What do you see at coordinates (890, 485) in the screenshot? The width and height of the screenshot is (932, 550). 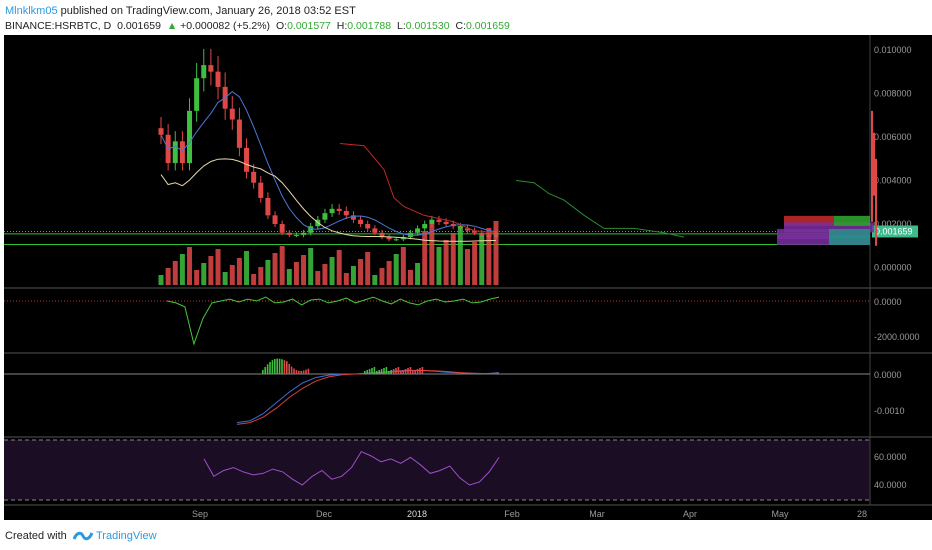 I see `rsi-tick-label: 40.0000` at bounding box center [890, 485].